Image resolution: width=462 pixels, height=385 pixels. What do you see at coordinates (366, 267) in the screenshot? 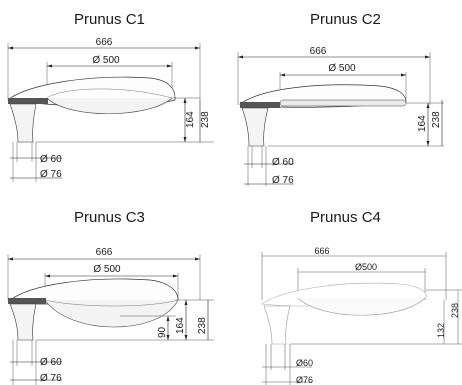
I see `shade-diameter-label: Ø500` at bounding box center [366, 267].